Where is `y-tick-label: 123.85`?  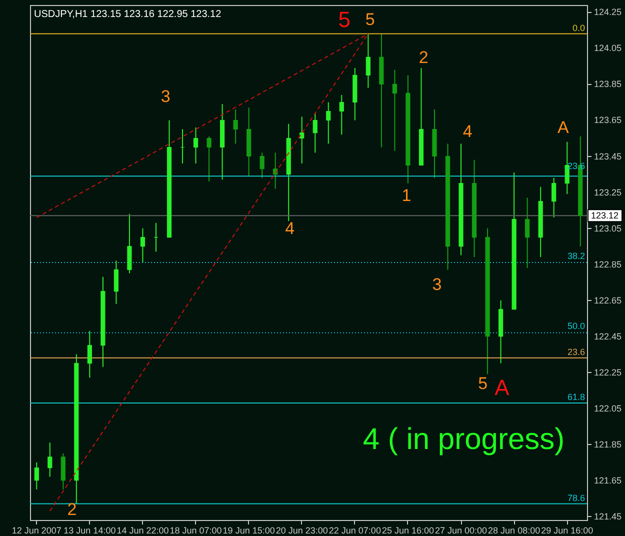 y-tick-label: 123.85 is located at coordinates (608, 84).